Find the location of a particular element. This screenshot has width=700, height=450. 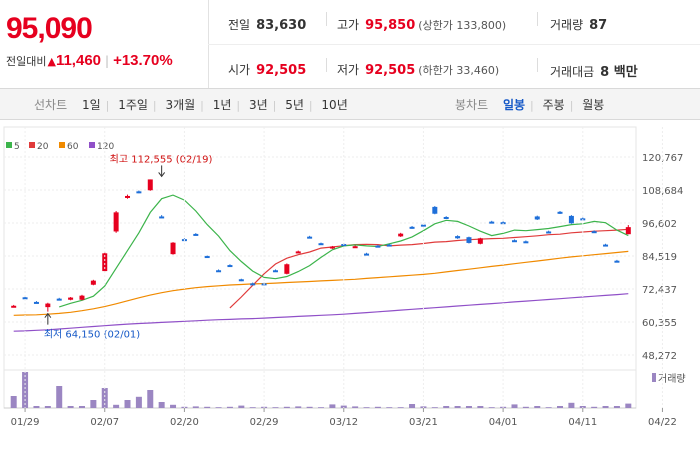

tab-3y: 3년 is located at coordinates (258, 105).